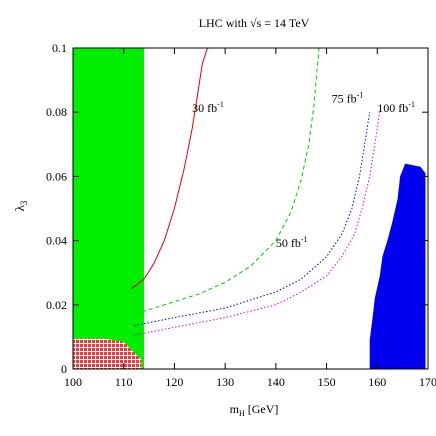 This screenshot has height=436, width=436. What do you see at coordinates (276, 382) in the screenshot?
I see `x-tick-label: 140` at bounding box center [276, 382].